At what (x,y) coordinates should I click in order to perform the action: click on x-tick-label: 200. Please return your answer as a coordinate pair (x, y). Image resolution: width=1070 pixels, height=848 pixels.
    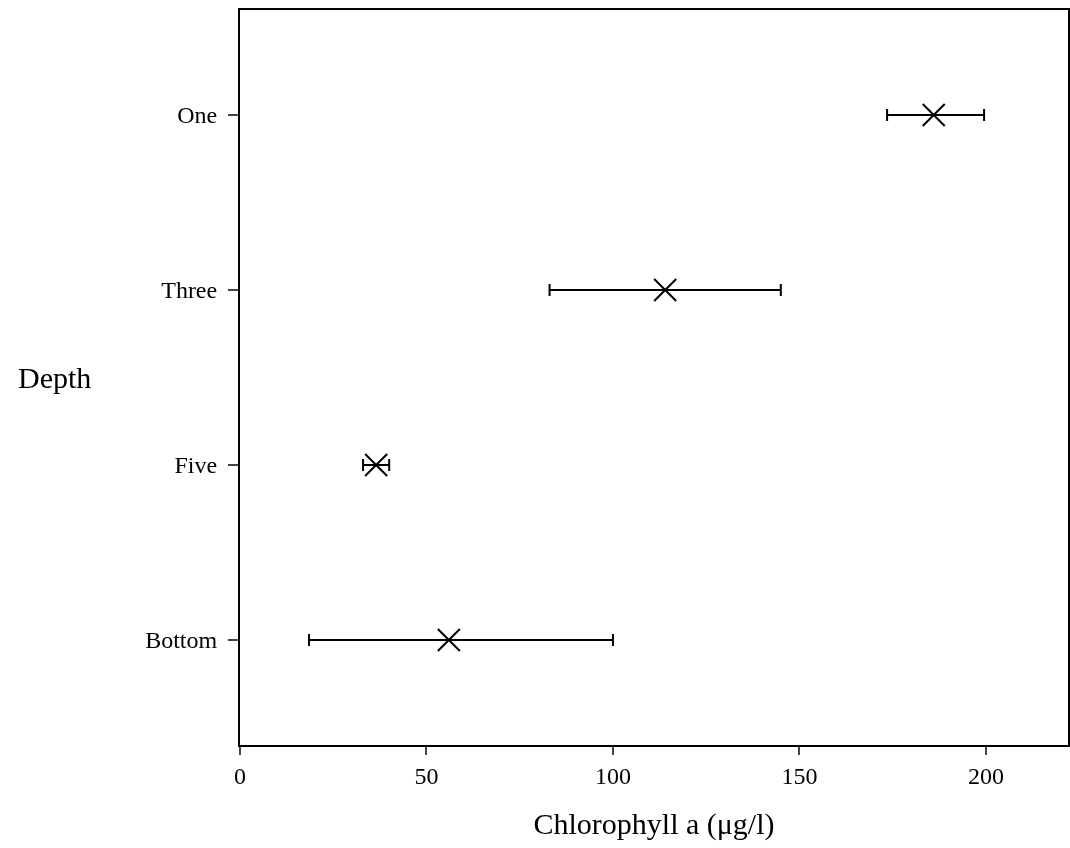
    Looking at the image, I should click on (985, 775).